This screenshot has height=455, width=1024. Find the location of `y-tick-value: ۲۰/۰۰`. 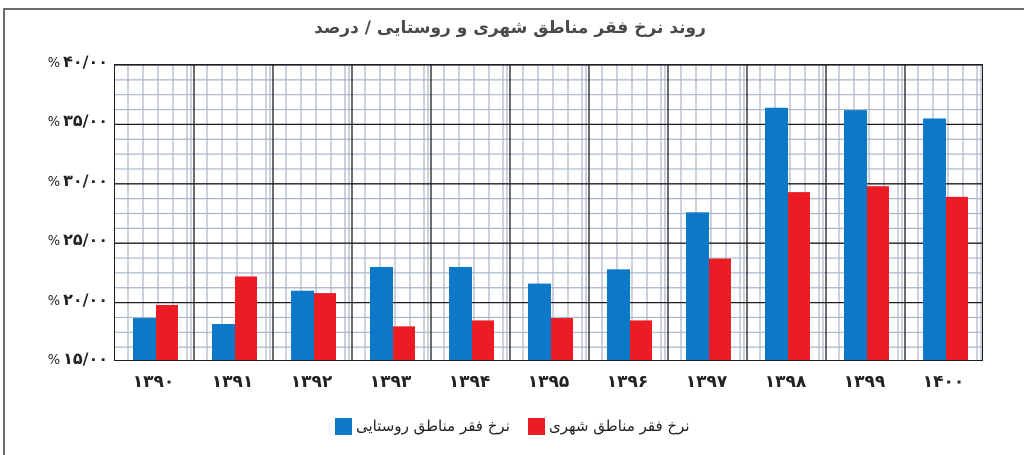

y-tick-value: ۲۰/۰۰ is located at coordinates (85, 299).